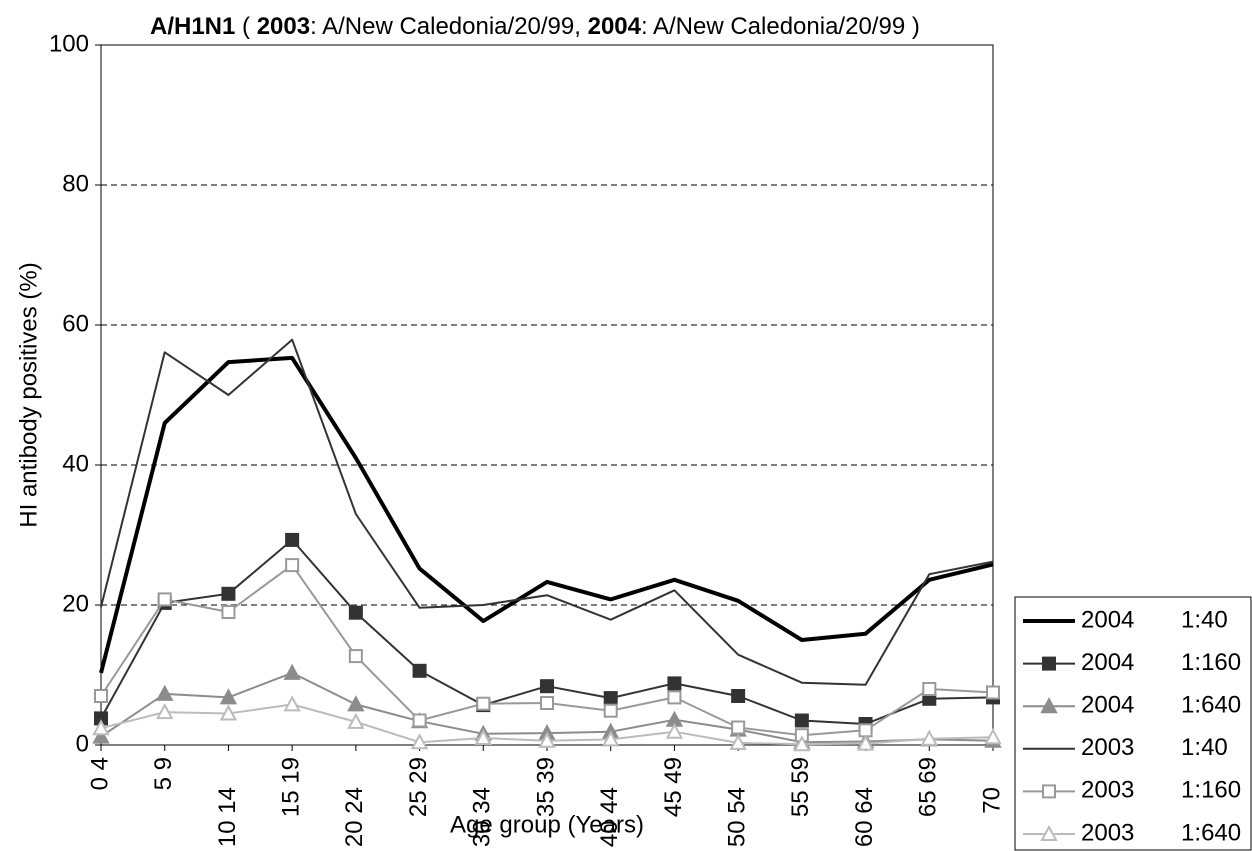  What do you see at coordinates (1154, 619) in the screenshot?
I see `legend-label: 2004 1:40` at bounding box center [1154, 619].